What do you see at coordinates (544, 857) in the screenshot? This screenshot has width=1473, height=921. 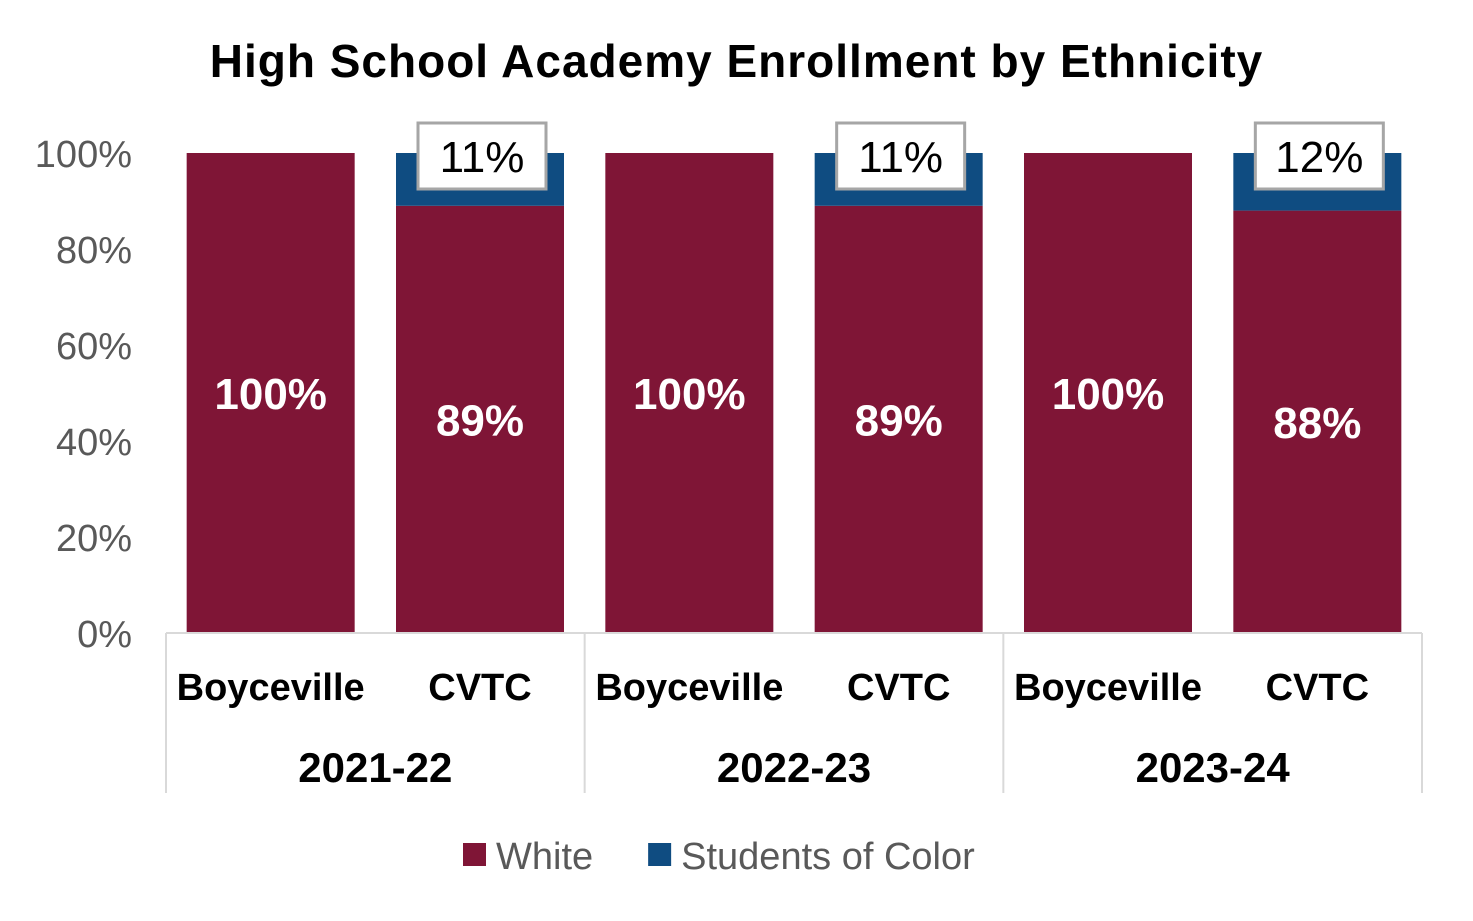 I see `legend-label: White` at bounding box center [544, 857].